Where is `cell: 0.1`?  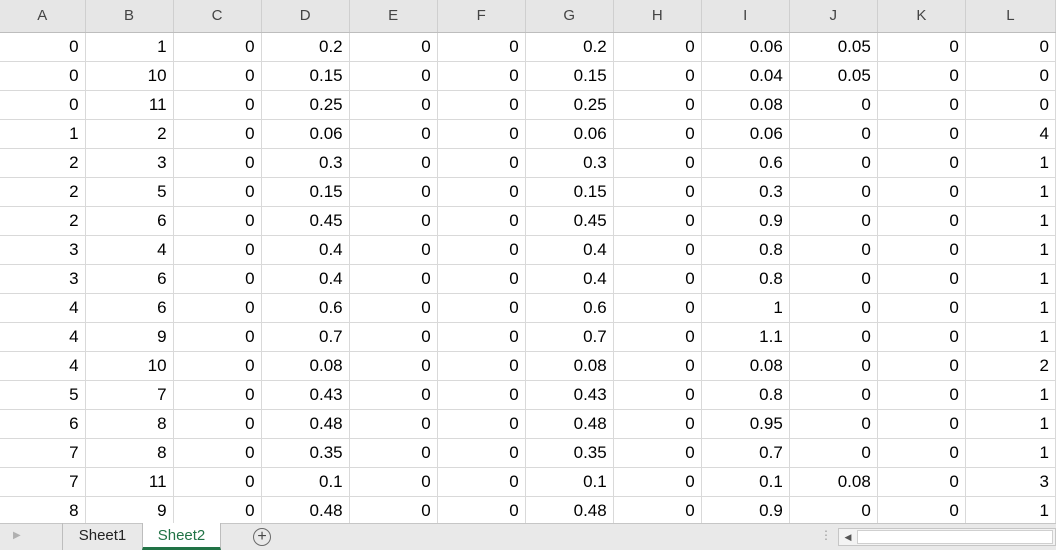
cell: 0.1 is located at coordinates (305, 482).